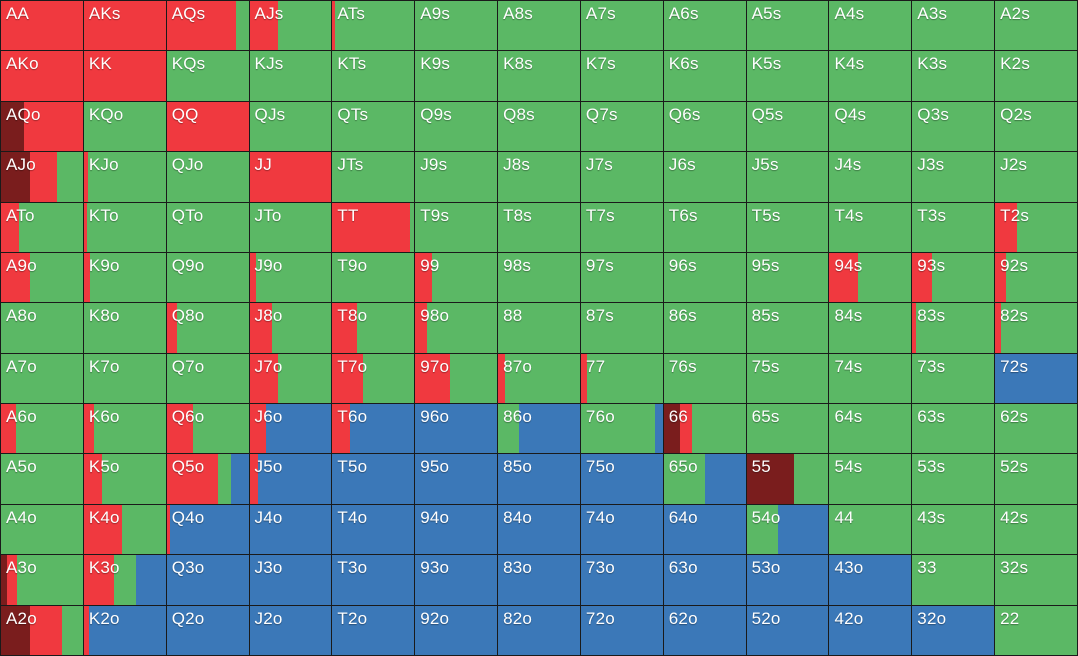  Describe the element at coordinates (457, 127) in the screenshot. I see `hand-cell-q9s: Q9s` at that location.